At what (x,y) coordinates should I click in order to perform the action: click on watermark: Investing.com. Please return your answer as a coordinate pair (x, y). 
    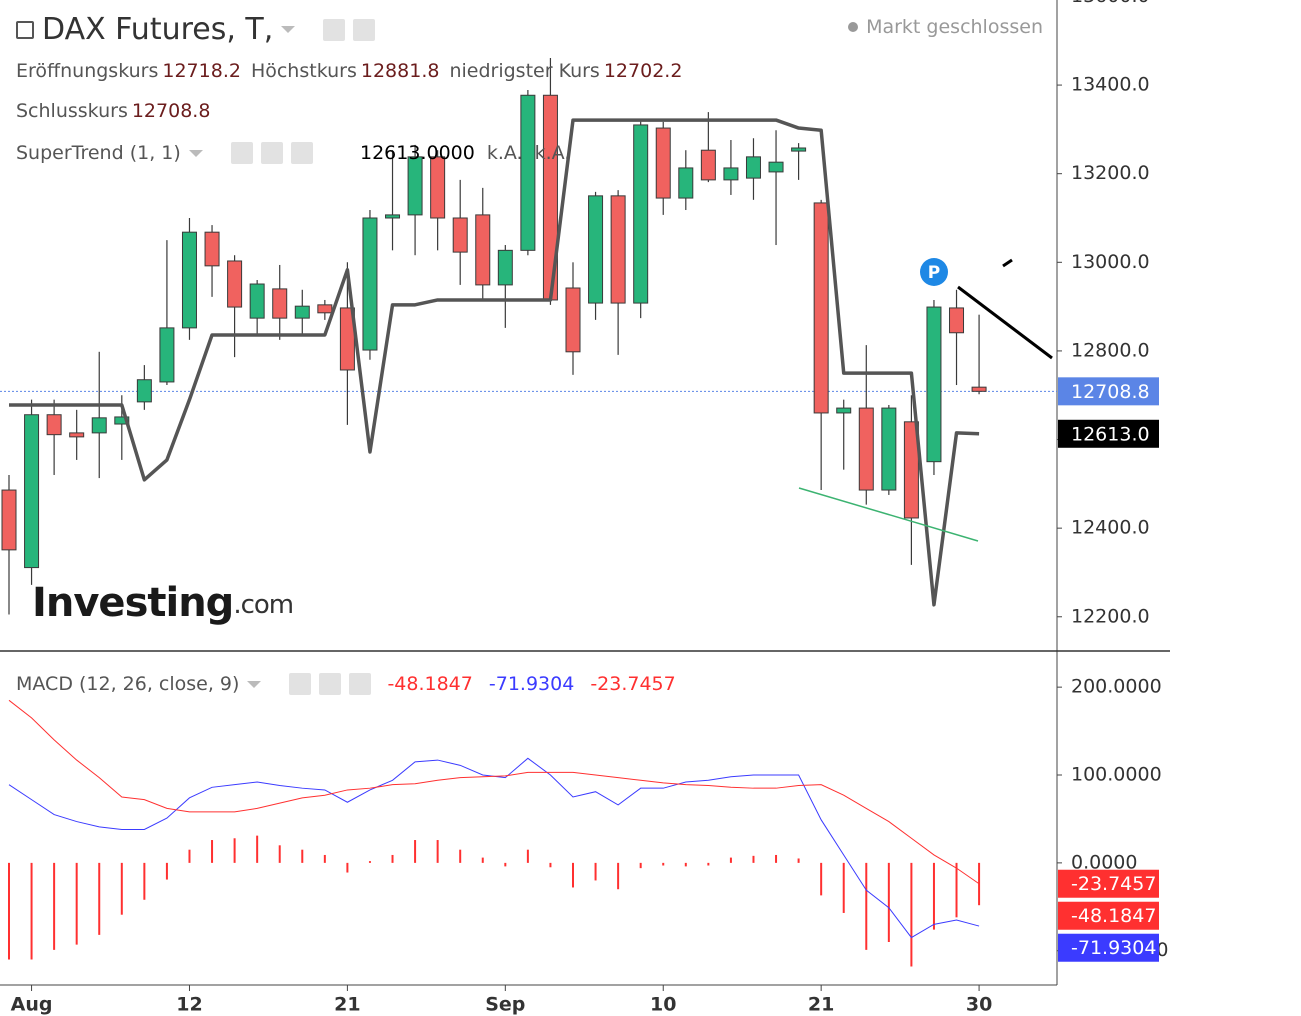
    Looking at the image, I should click on (162, 603).